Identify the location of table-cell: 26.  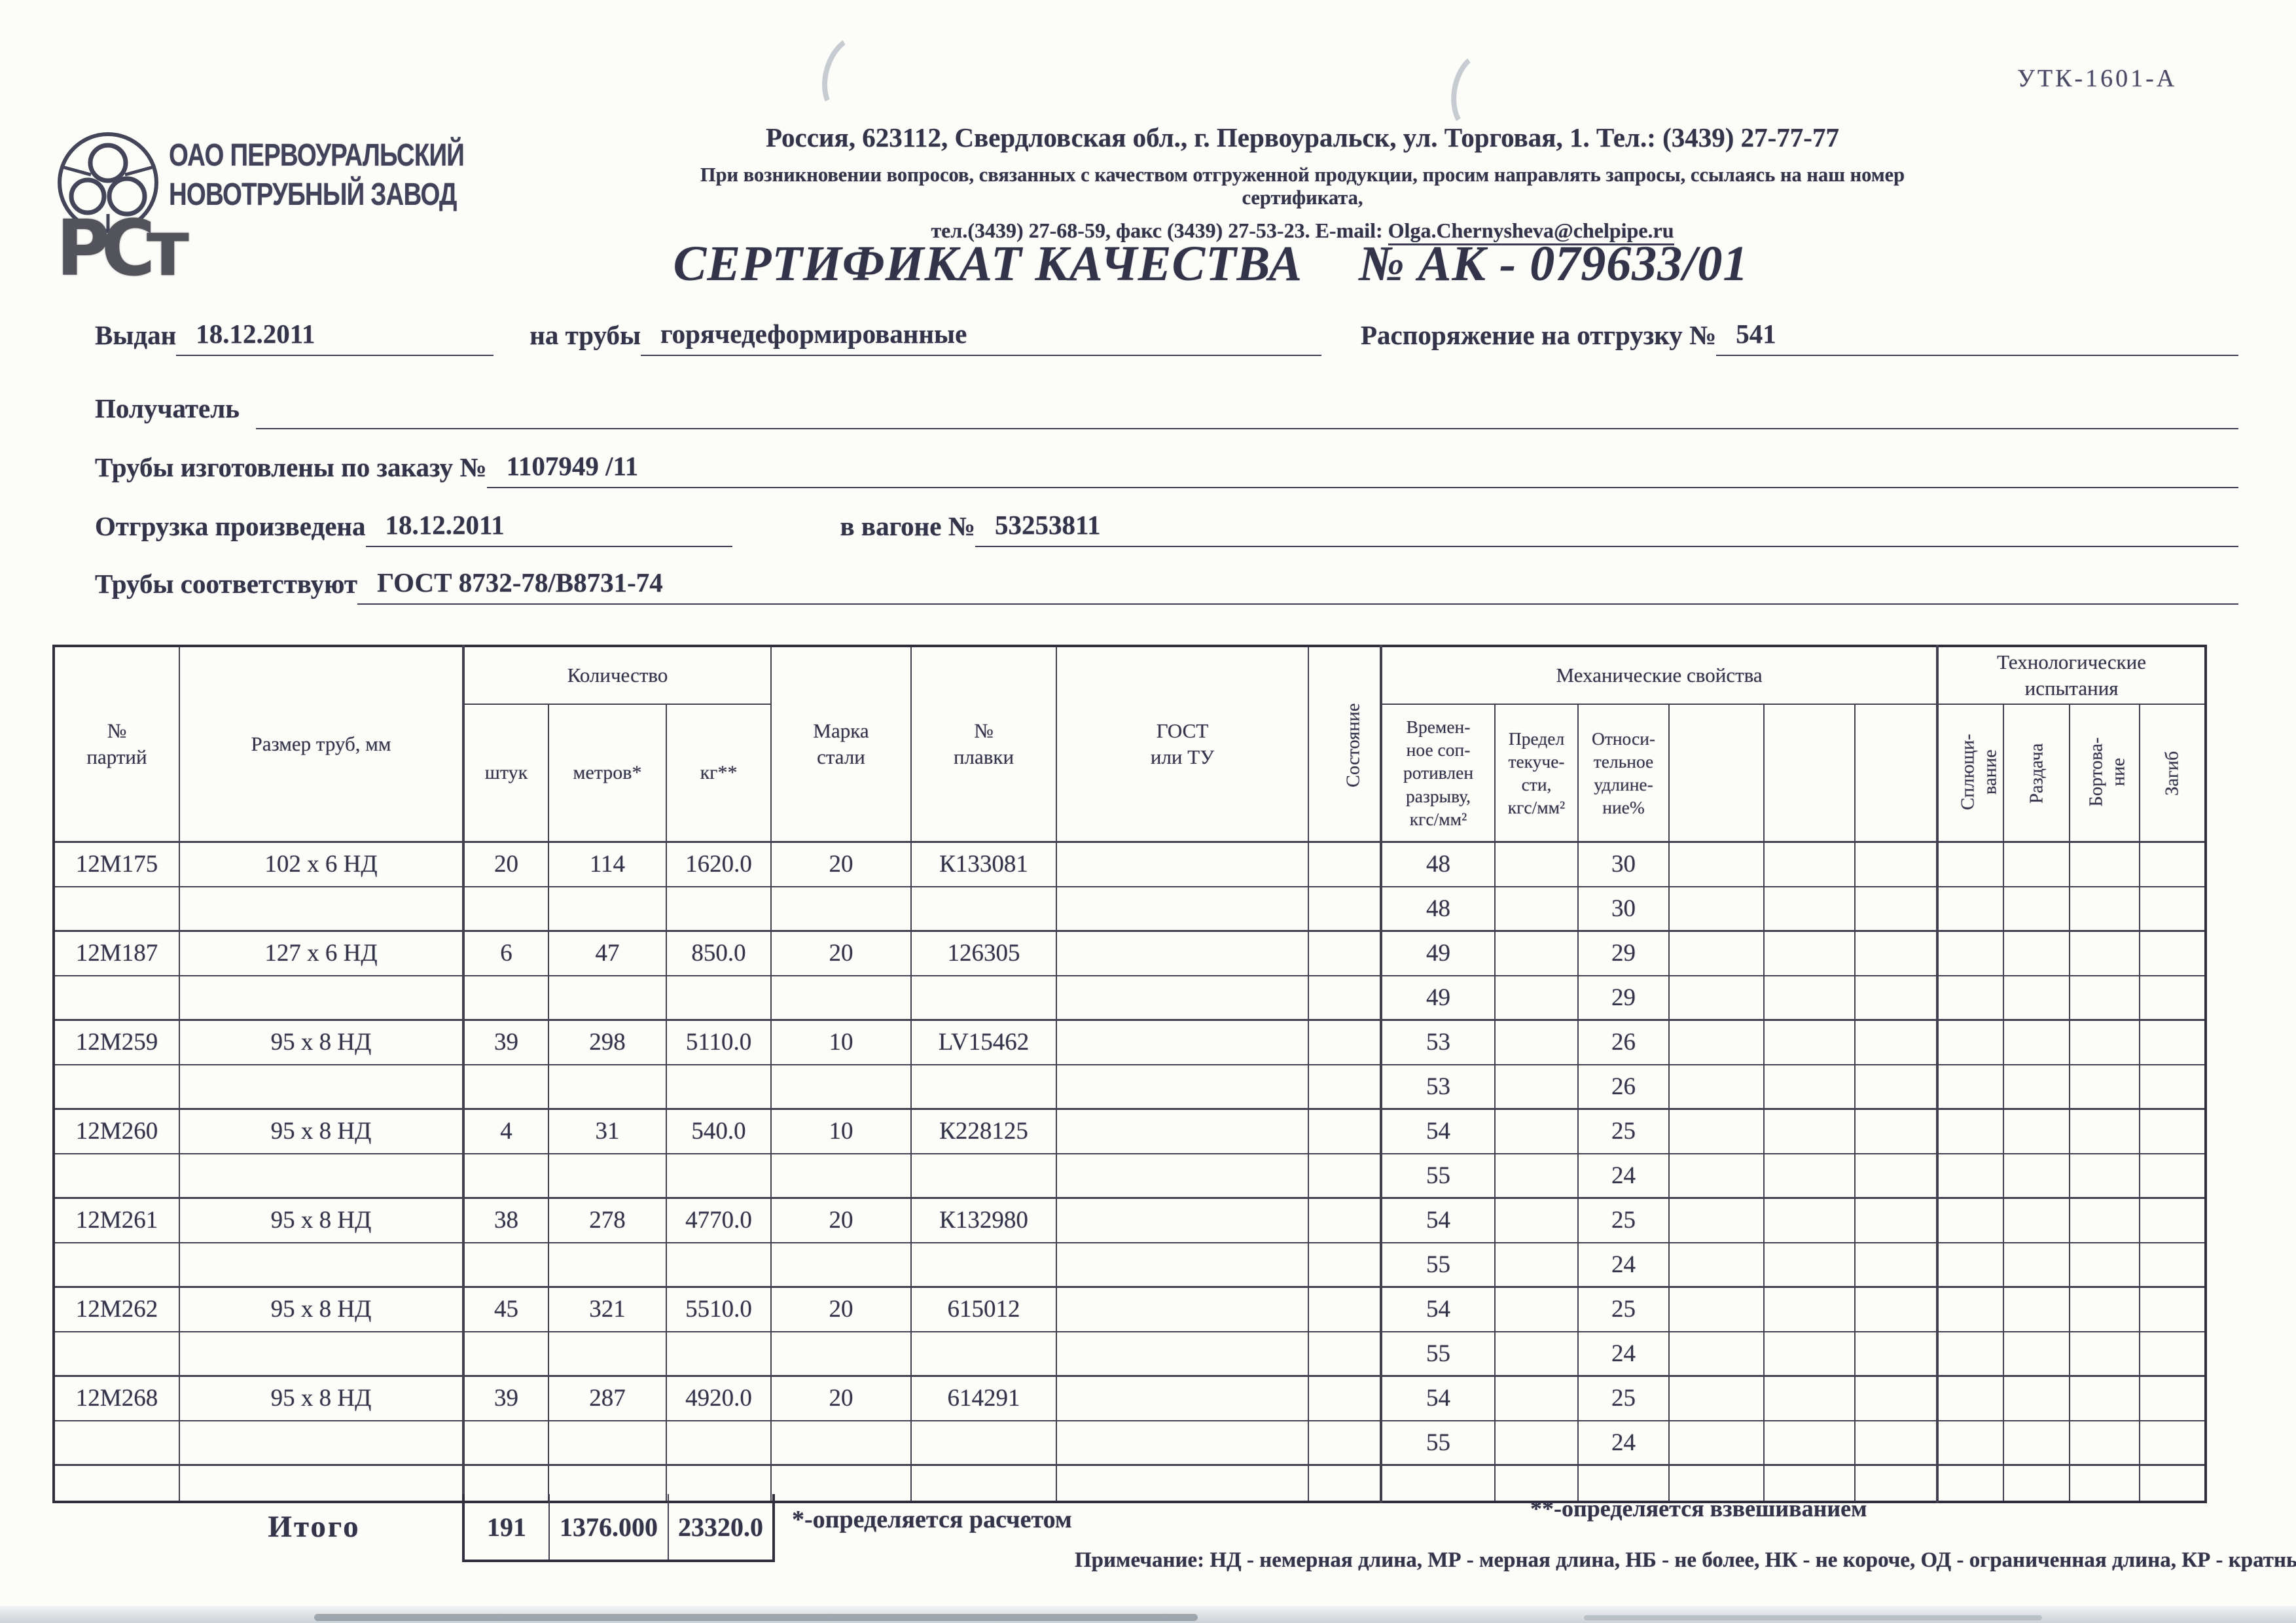
(1623, 1086).